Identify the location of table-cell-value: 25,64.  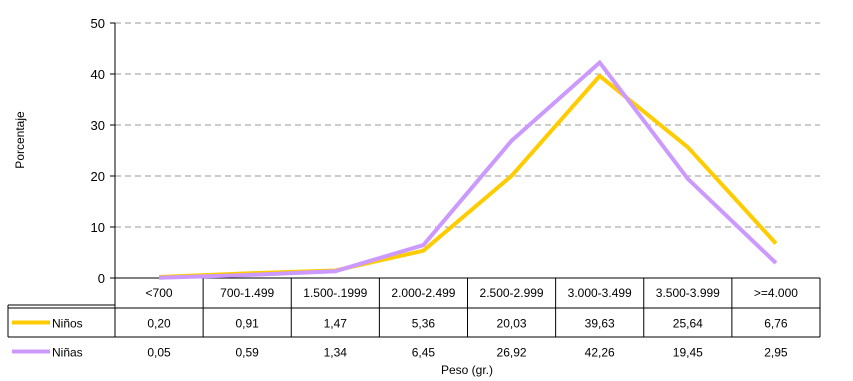
(688, 324).